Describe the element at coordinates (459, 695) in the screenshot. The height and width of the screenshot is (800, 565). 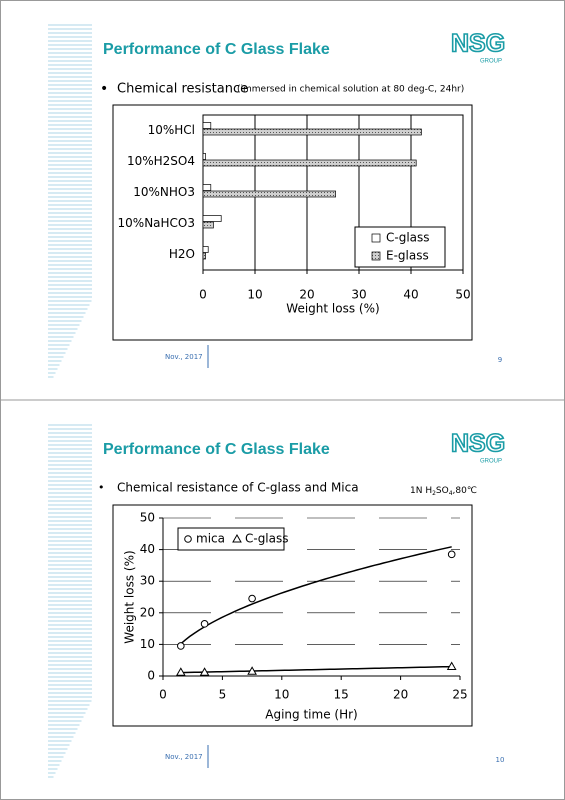
I see `x-tick-label: 25` at that location.